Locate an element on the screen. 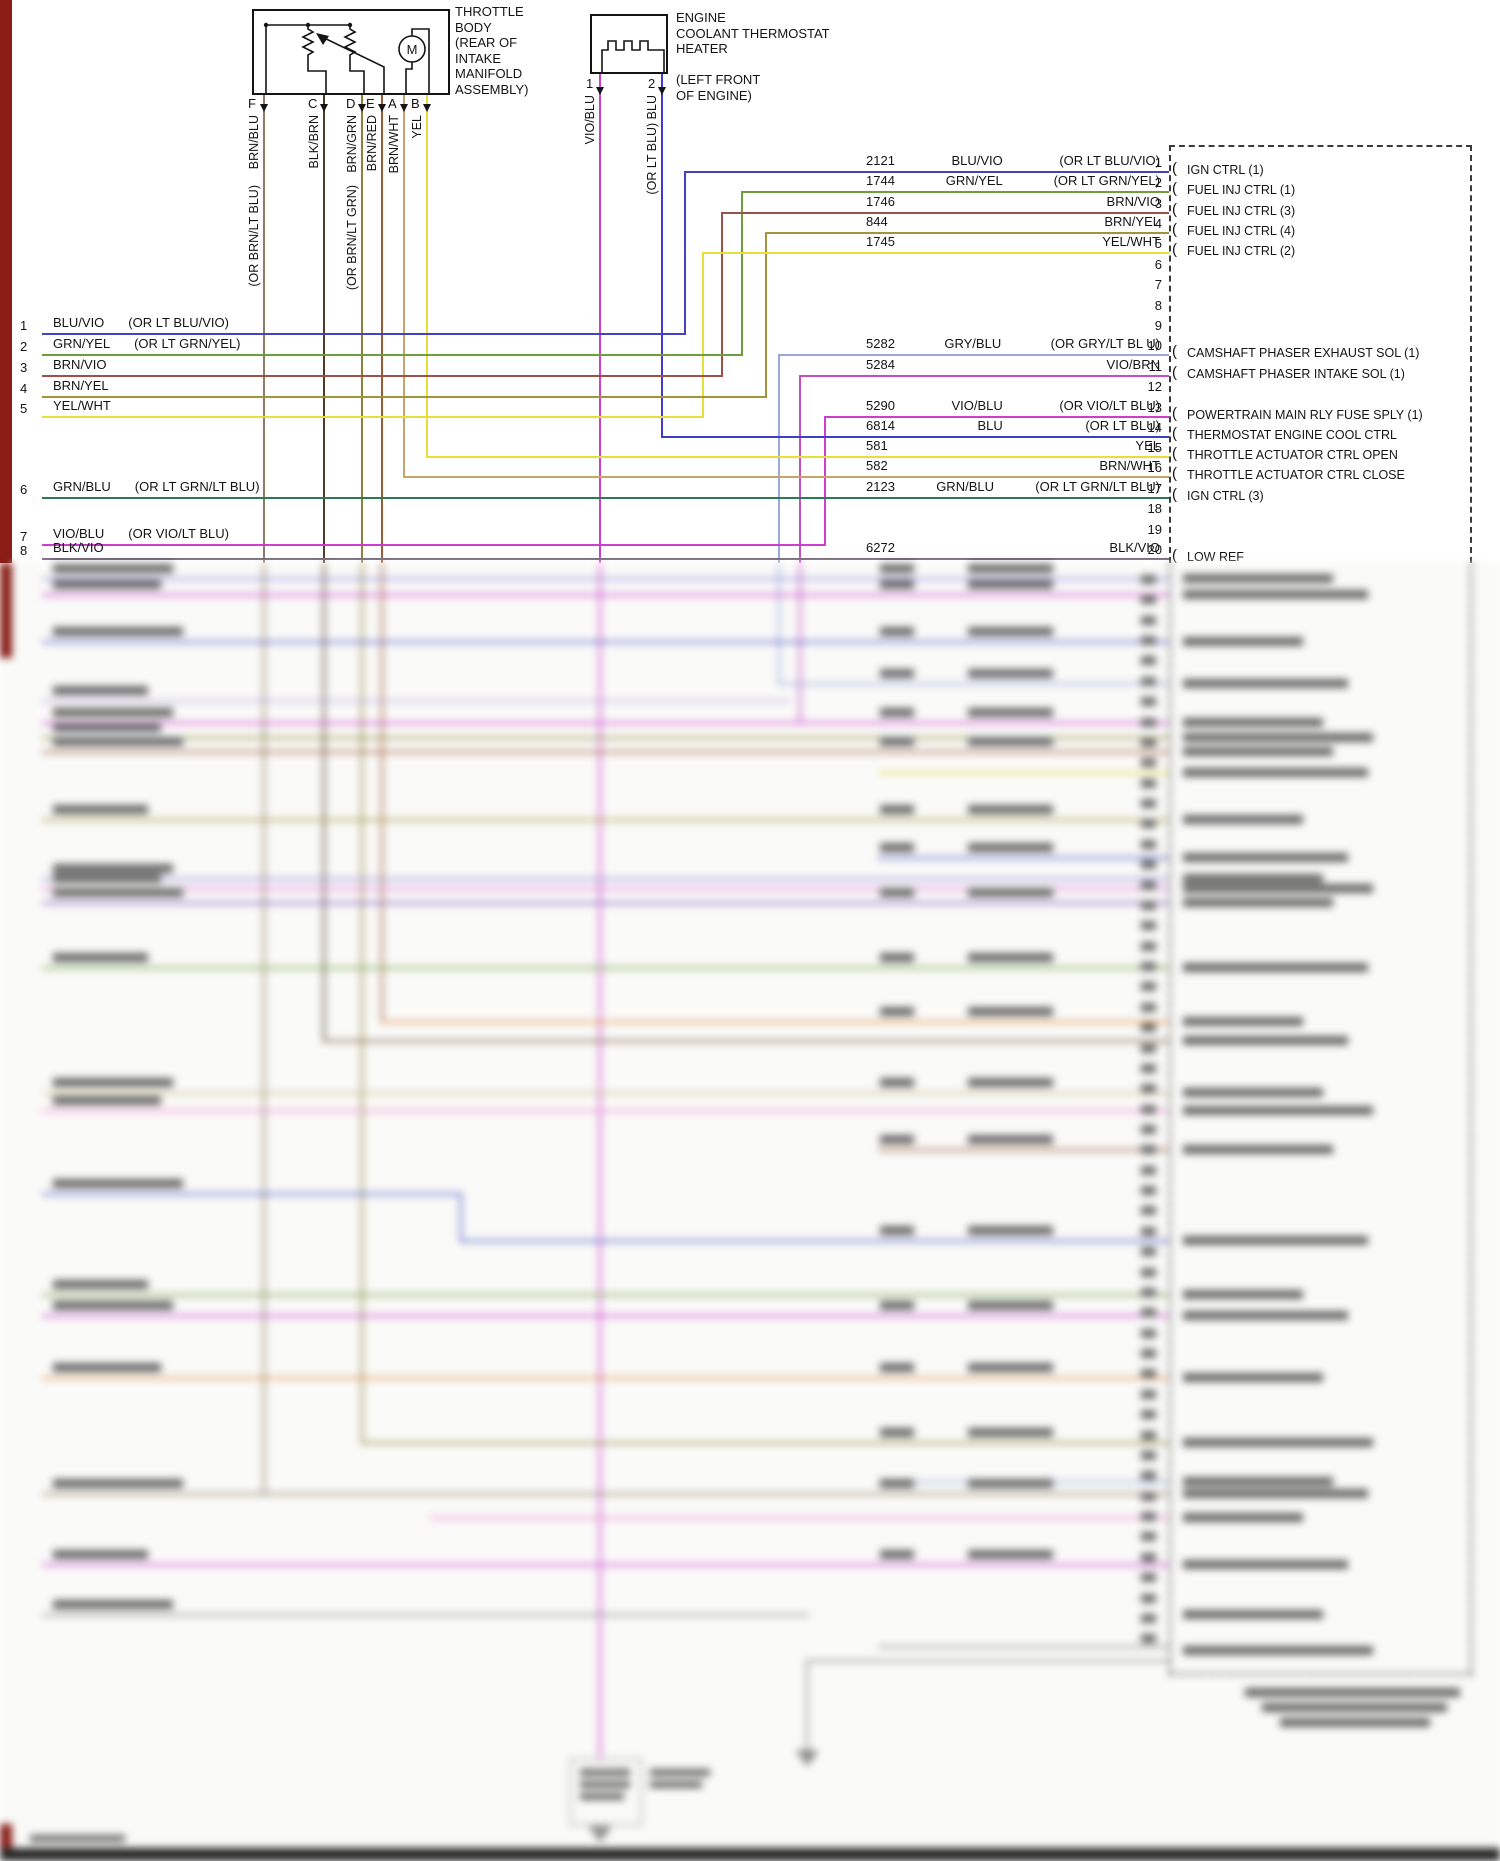 This screenshot has width=1500, height=1861. wire-color-label: BLU/VIO is located at coordinates (977, 160).